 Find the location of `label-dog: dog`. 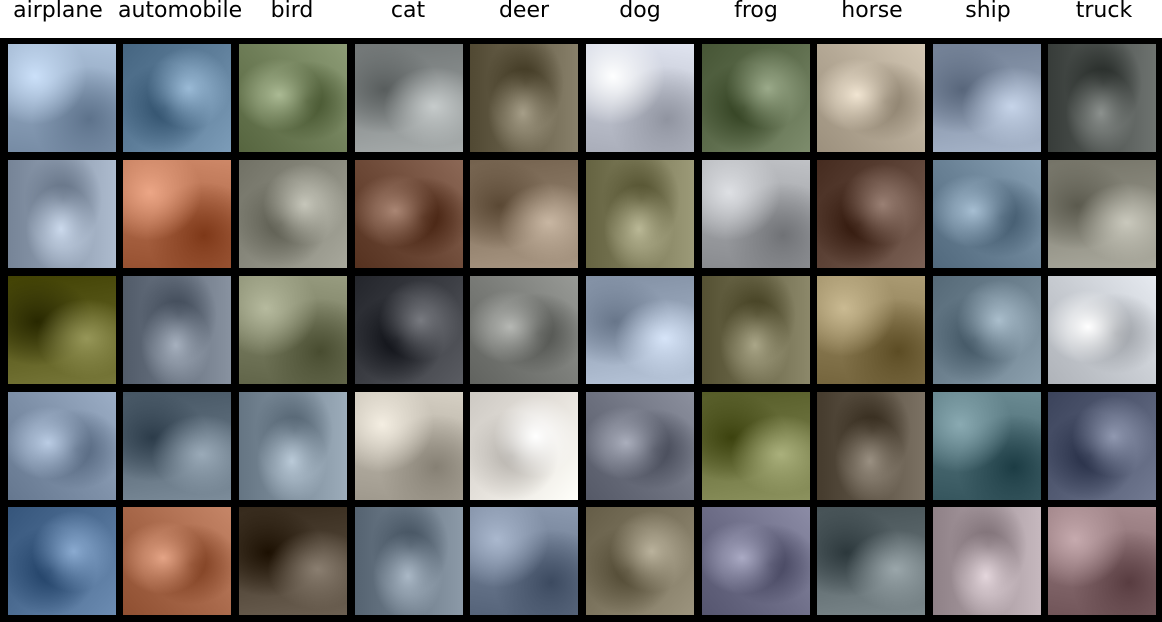

label-dog: dog is located at coordinates (640, 11).